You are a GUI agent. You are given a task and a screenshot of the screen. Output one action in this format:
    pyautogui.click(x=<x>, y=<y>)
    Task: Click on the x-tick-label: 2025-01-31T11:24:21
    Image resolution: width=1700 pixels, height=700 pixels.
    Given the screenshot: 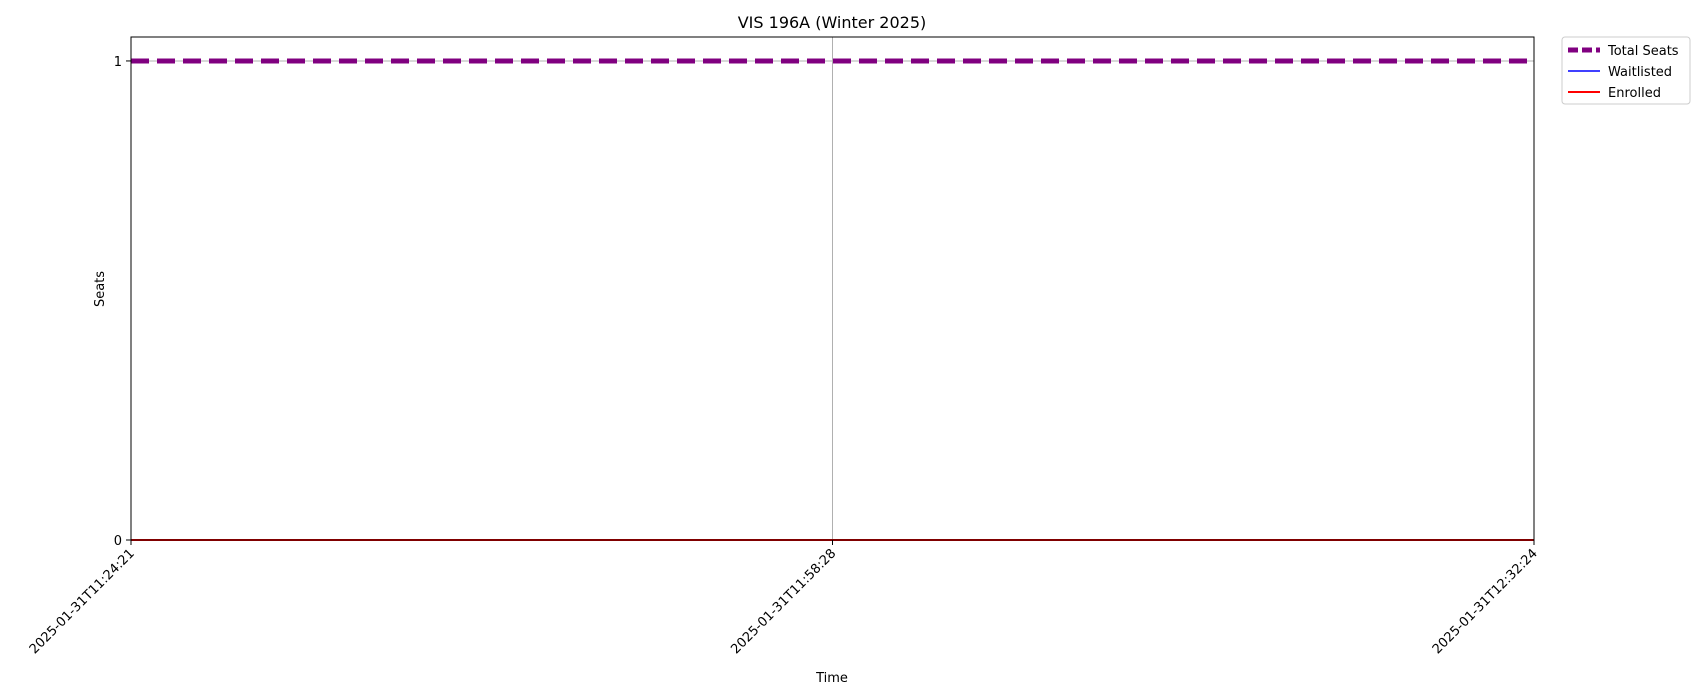 What is the action you would take?
    pyautogui.click(x=82, y=601)
    